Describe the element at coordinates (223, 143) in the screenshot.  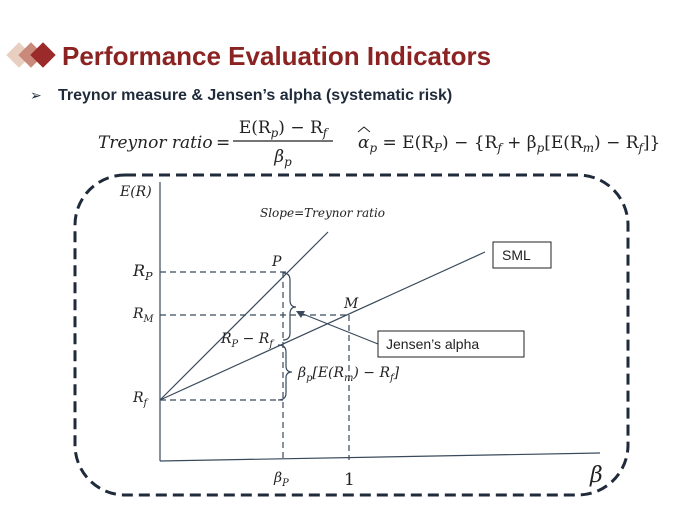
I see `formula-eq: =` at that location.